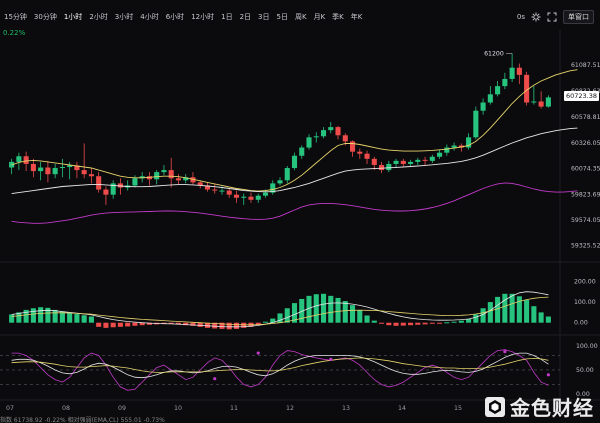  I want to click on date-label: 13, so click(346, 408).